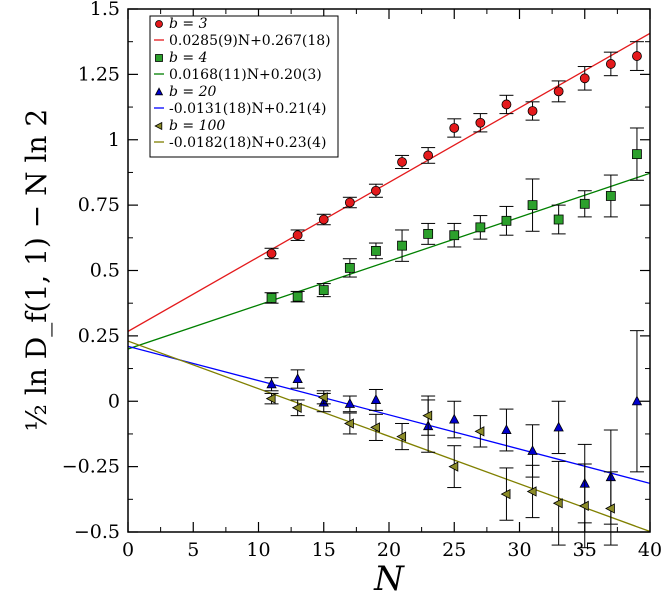 Image resolution: width=664 pixels, height=600 pixels. What do you see at coordinates (97, 532) in the screenshot?
I see `y-tick-label: −0.5` at bounding box center [97, 532].